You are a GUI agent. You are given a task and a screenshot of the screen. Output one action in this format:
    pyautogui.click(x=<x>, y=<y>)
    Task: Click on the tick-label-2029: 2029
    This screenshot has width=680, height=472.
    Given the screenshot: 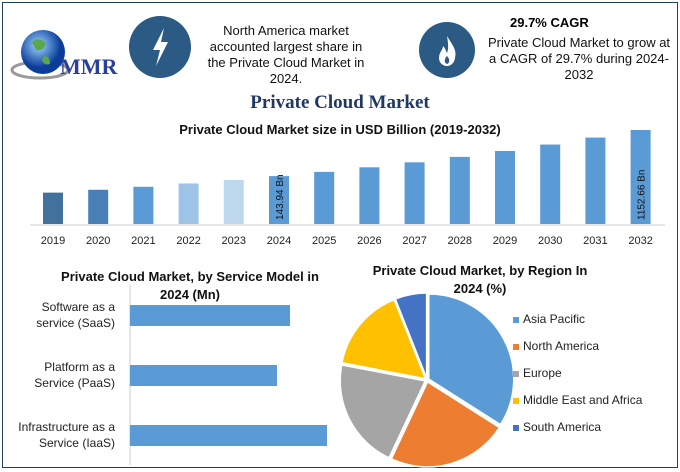 What is the action you would take?
    pyautogui.click(x=505, y=241)
    